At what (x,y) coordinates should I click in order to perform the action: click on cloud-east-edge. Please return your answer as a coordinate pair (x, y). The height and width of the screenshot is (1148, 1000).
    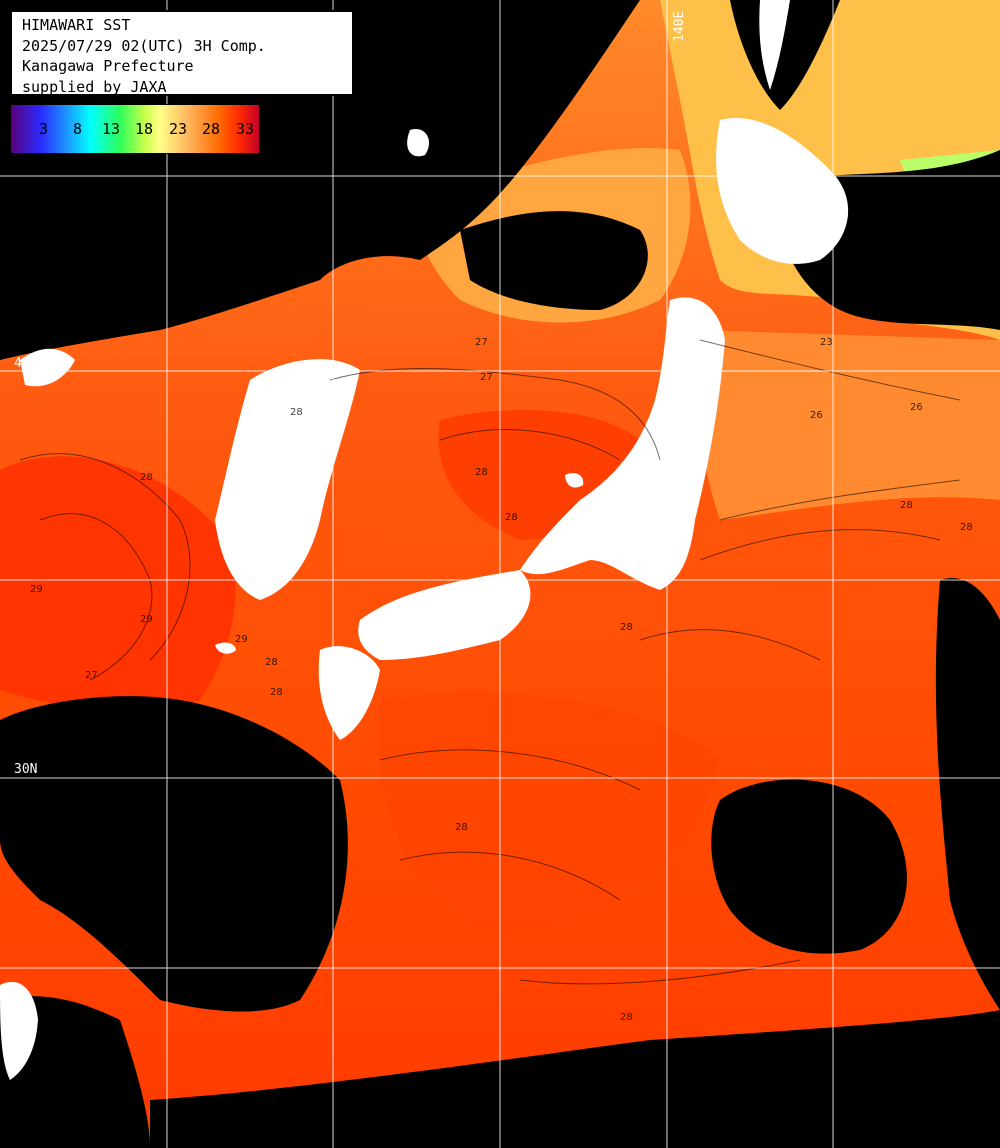
    Looking at the image, I should click on (967, 794).